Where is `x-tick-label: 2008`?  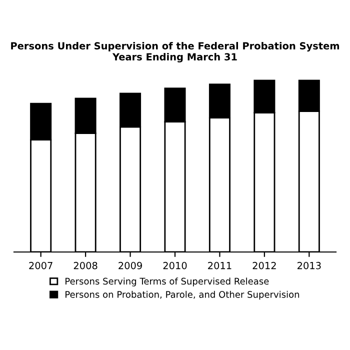
x-tick-label: 2008 is located at coordinates (86, 266).